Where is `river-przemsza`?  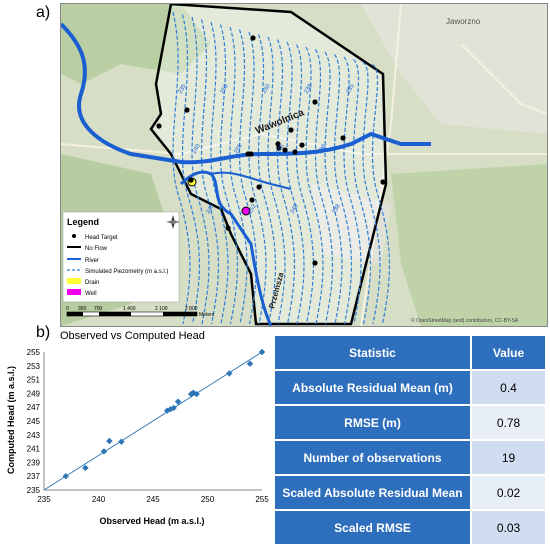
river-przemsza is located at coordinates (226, 248).